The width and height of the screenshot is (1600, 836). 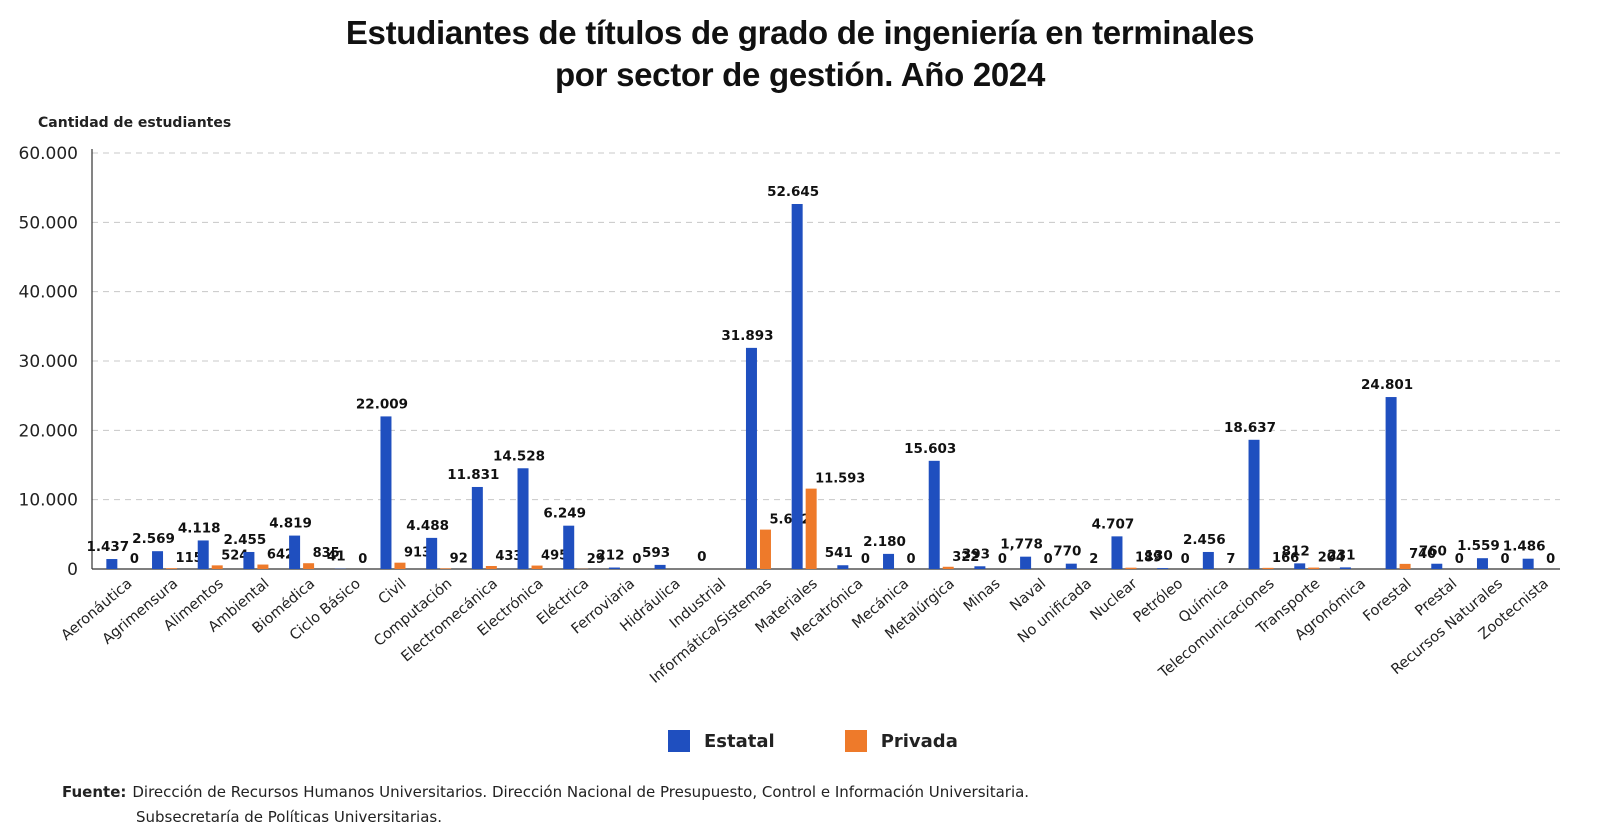 I want to click on data-label-estatal: 11.831, so click(x=473, y=475).